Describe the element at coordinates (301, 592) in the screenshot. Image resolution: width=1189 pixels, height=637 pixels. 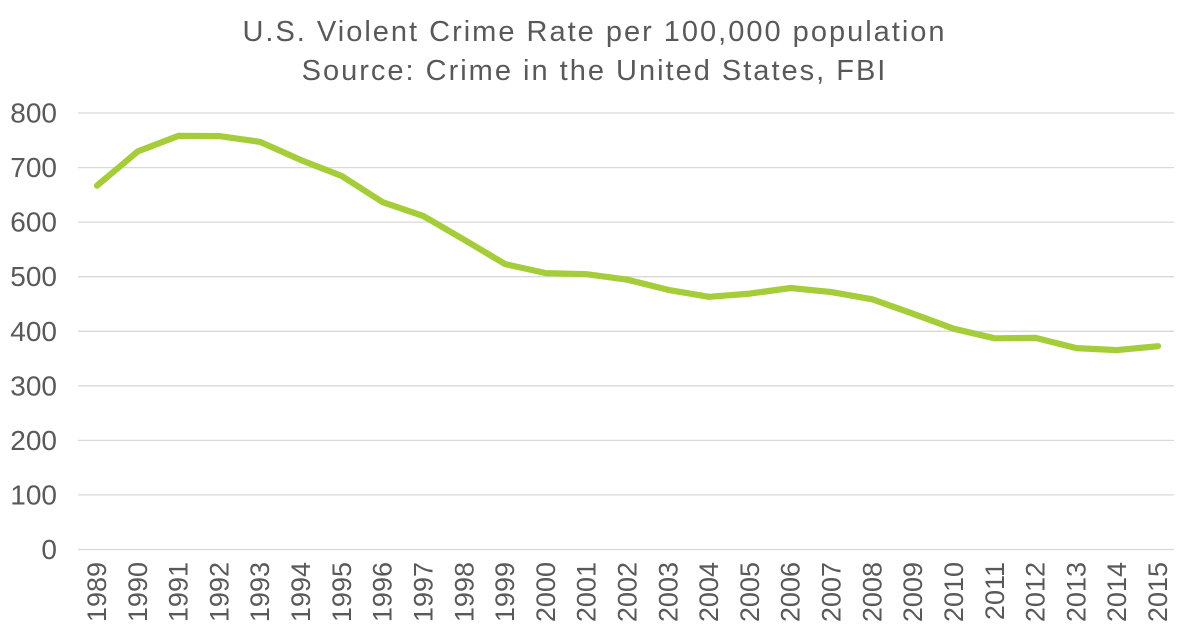
I see `x-tick-label: 1994` at that location.